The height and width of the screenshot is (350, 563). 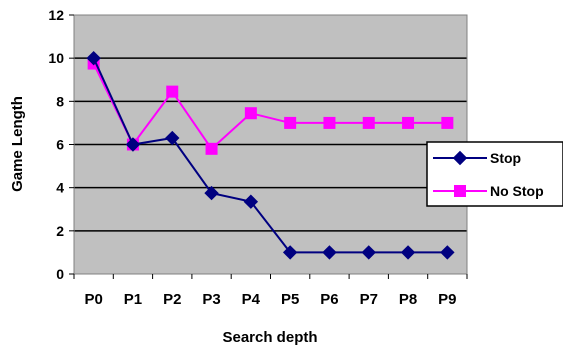 What do you see at coordinates (17, 144) in the screenshot?
I see `y-axis-title: Game Length` at bounding box center [17, 144].